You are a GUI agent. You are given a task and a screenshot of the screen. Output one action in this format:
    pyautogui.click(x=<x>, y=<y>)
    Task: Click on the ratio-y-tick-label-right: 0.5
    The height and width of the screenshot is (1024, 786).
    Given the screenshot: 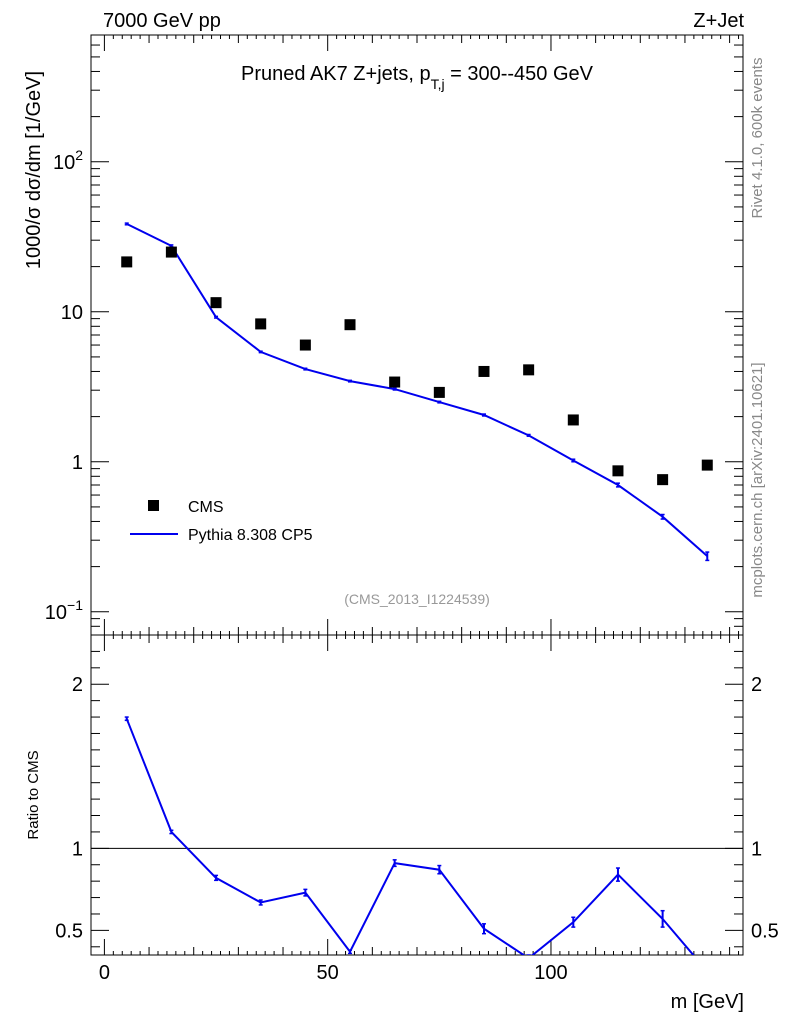 What is the action you would take?
    pyautogui.click(x=765, y=931)
    